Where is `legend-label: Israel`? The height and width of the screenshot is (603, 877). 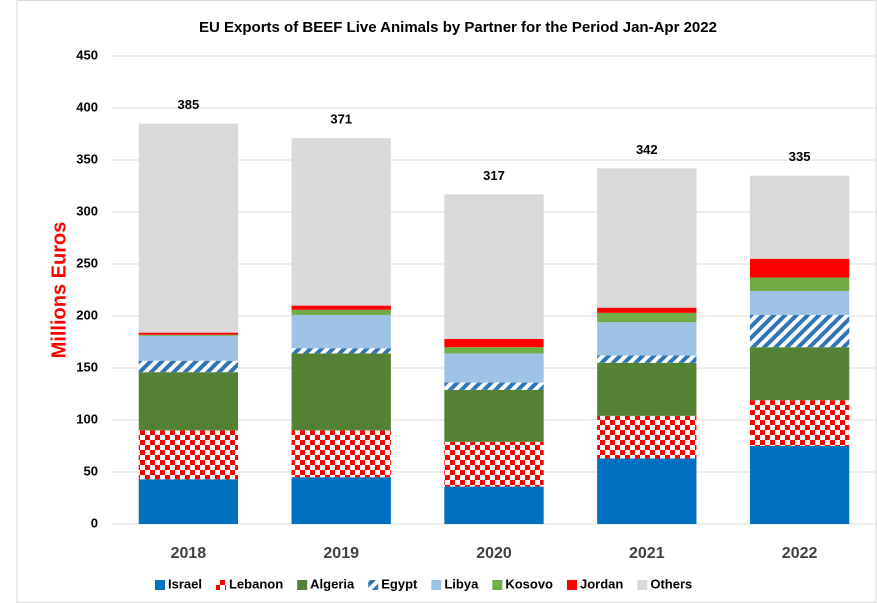 legend-label: Israel is located at coordinates (185, 583).